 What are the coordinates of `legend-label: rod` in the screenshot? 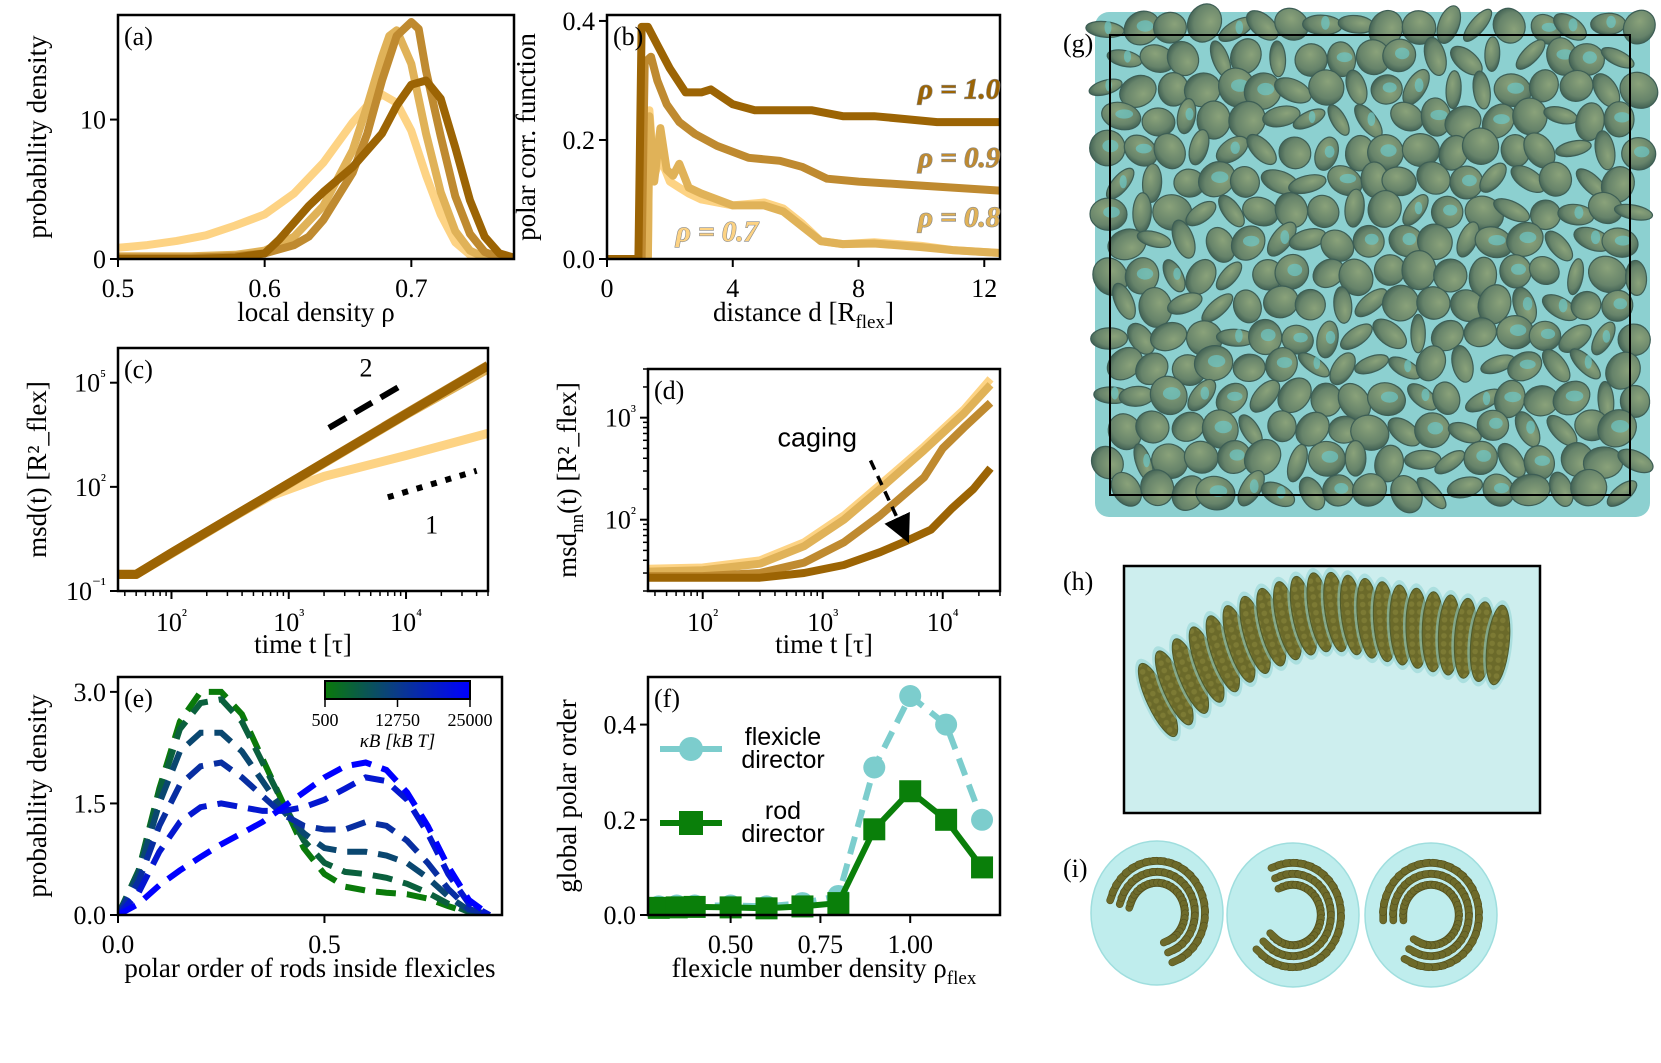 It's located at (783, 811).